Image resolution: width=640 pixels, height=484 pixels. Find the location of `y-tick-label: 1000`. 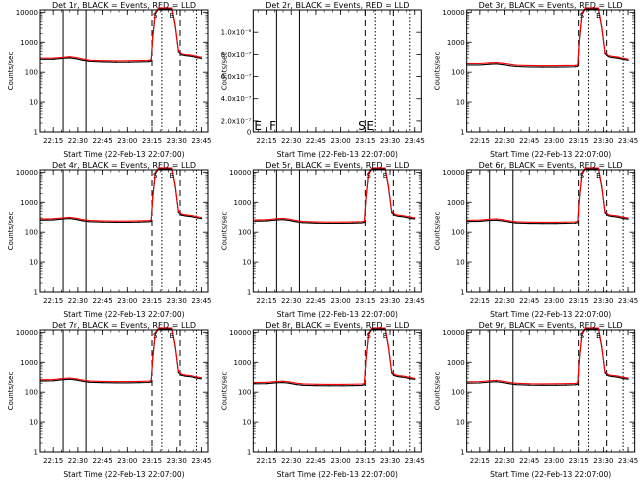

y-tick-label: 1000 is located at coordinates (456, 203).